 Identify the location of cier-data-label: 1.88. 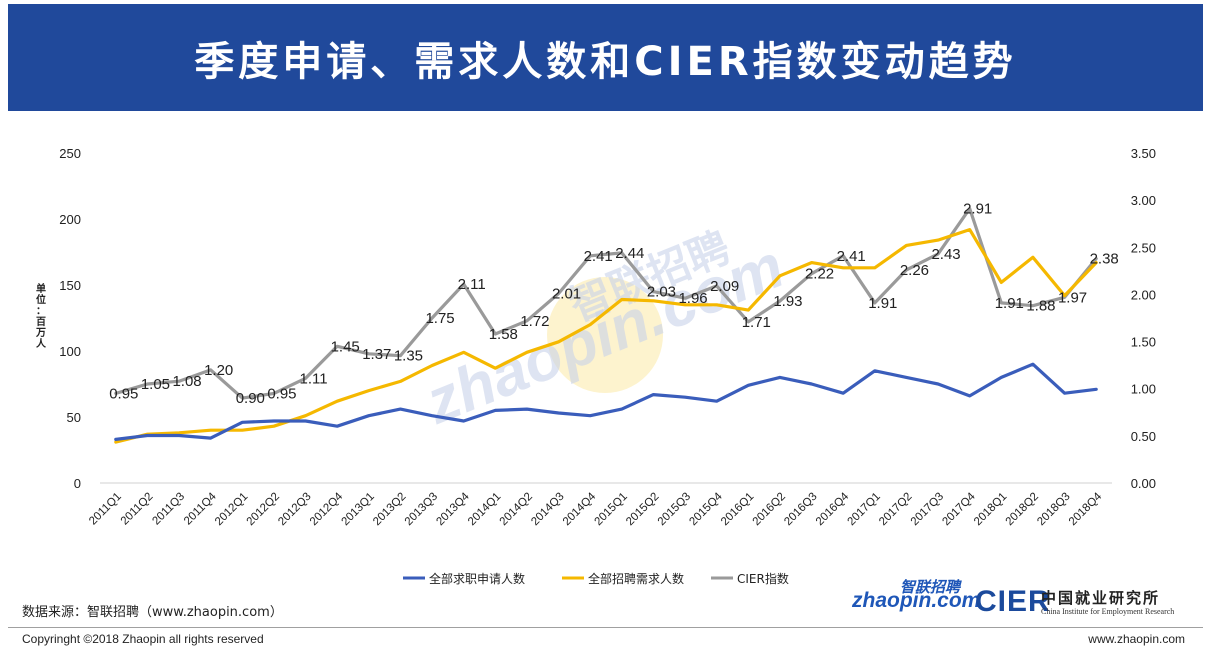
(1040, 306).